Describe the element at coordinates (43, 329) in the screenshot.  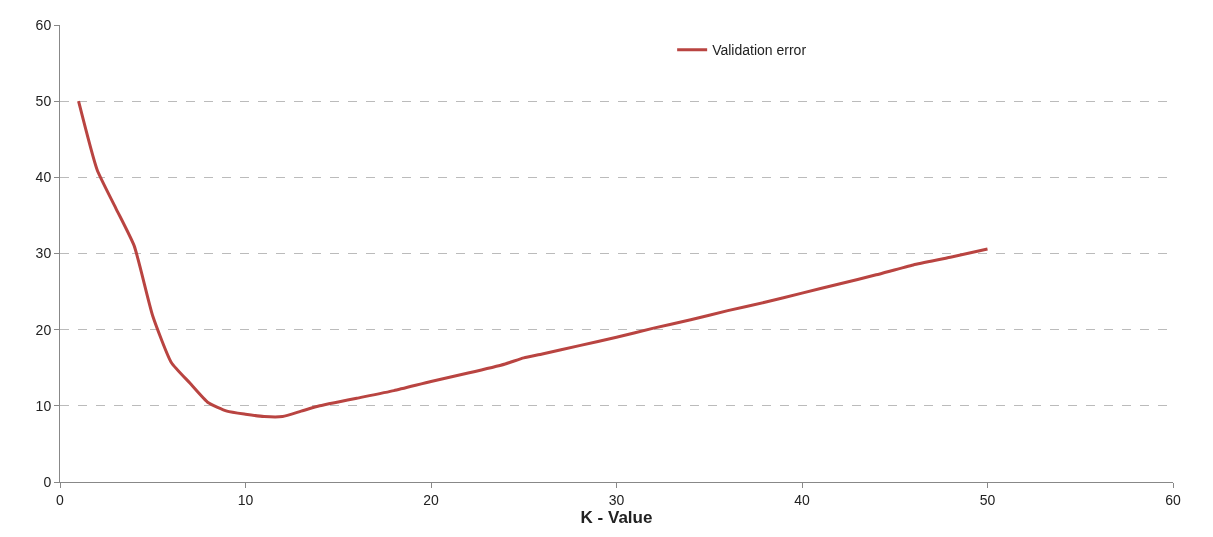
I see `y-tick-label: 20` at that location.